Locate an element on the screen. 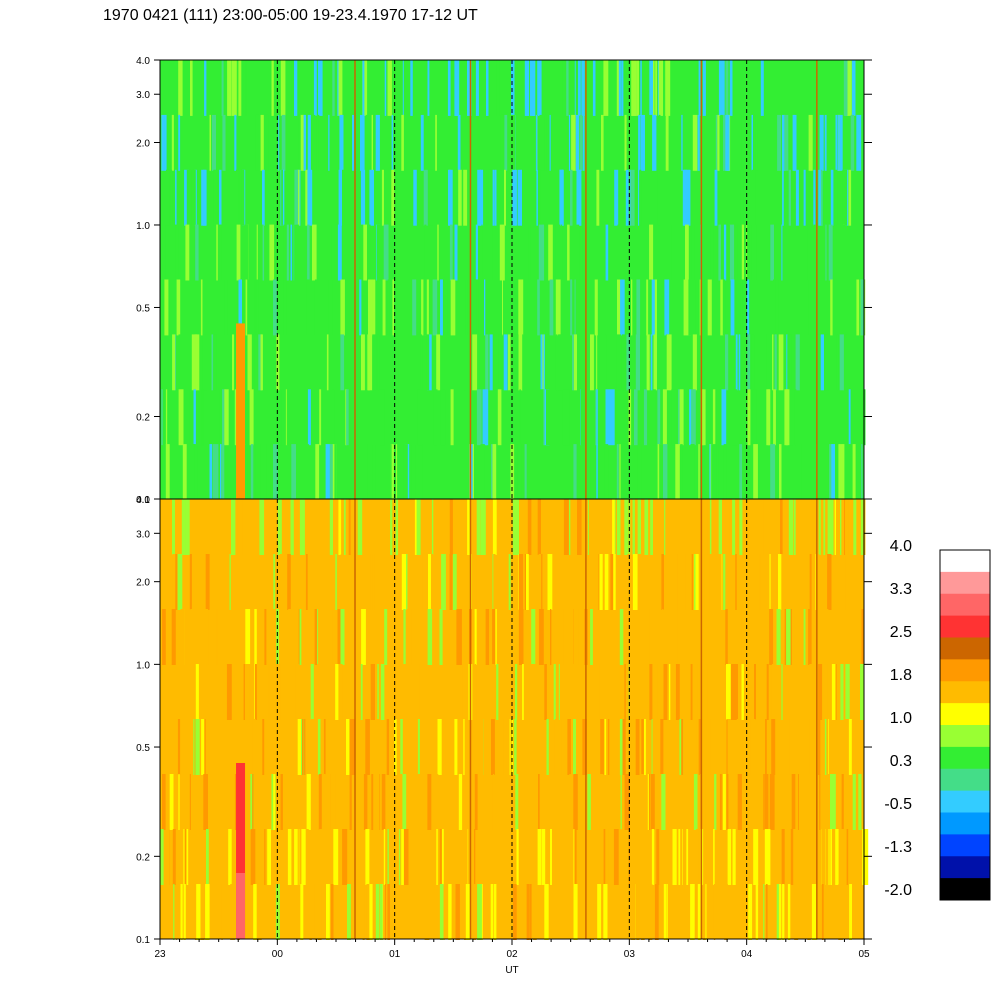 The width and height of the screenshot is (1000, 1000). colorbar-label: 1.8 is located at coordinates (901, 675).